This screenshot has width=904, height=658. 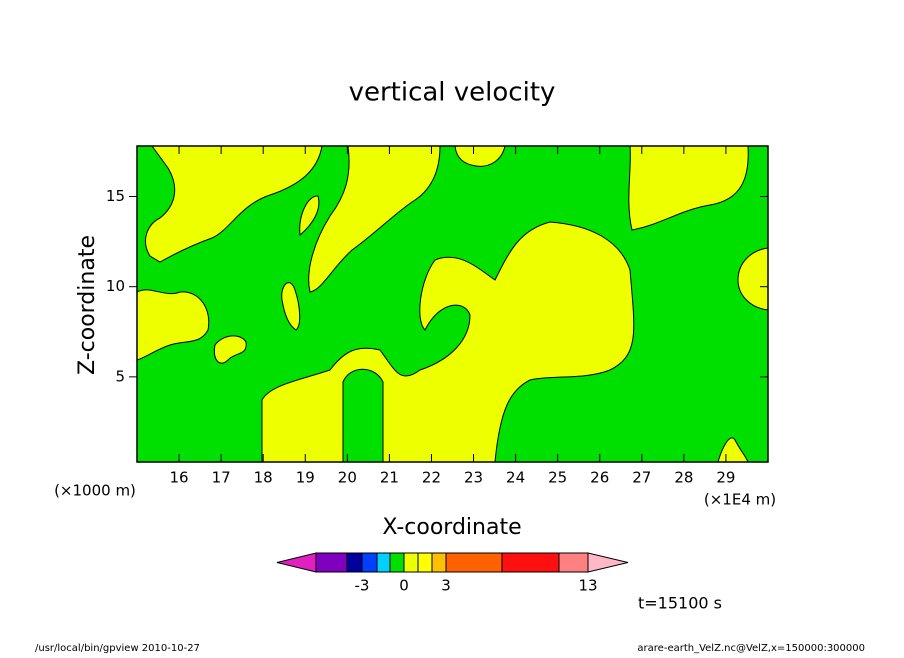 I want to click on x-tick-label: 24, so click(x=515, y=478).